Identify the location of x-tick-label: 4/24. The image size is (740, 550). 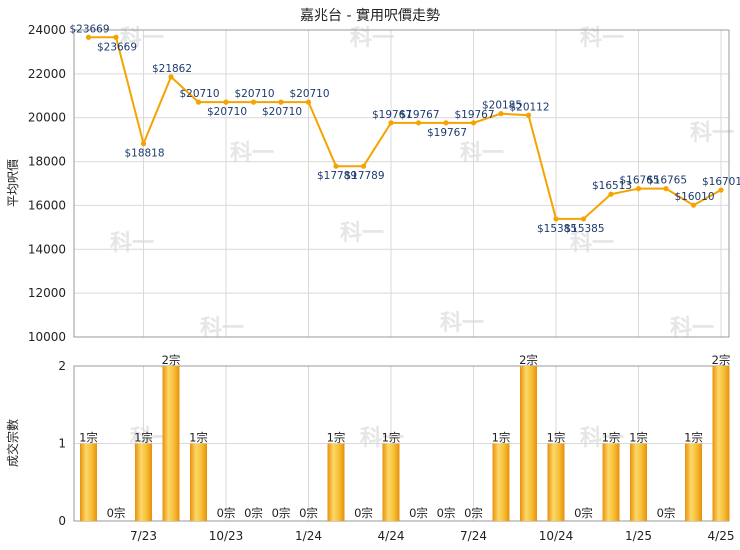
(391, 536).